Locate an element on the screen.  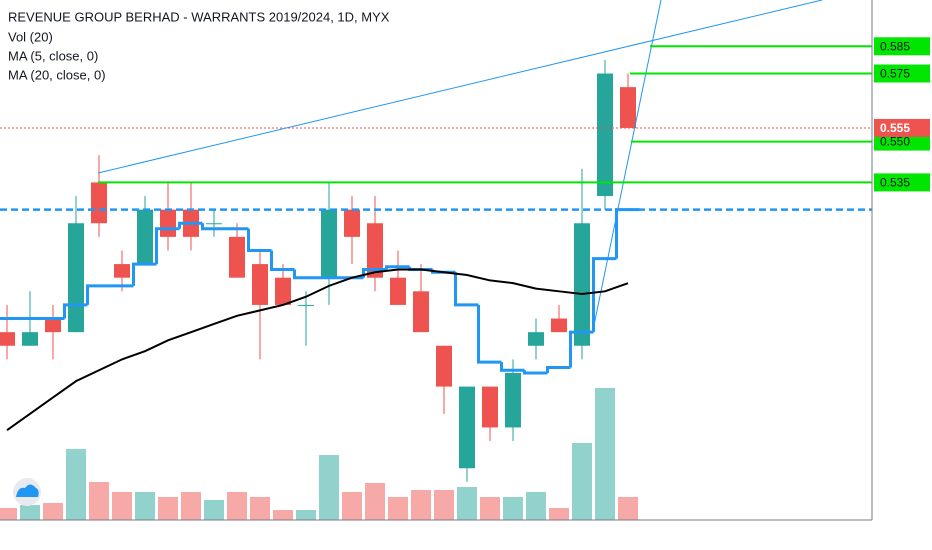
legend-entry: MA (5, close, 0) is located at coordinates (53, 55).